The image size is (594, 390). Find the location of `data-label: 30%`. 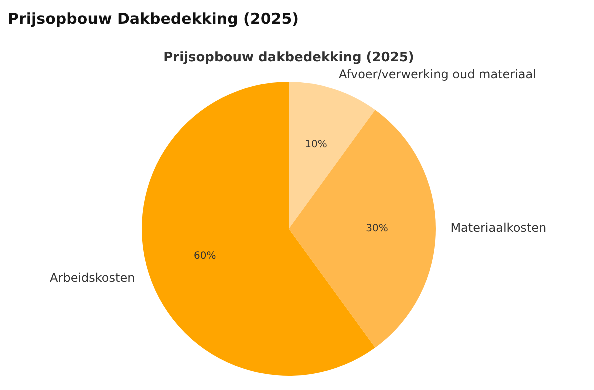

data-label: 30% is located at coordinates (377, 229).